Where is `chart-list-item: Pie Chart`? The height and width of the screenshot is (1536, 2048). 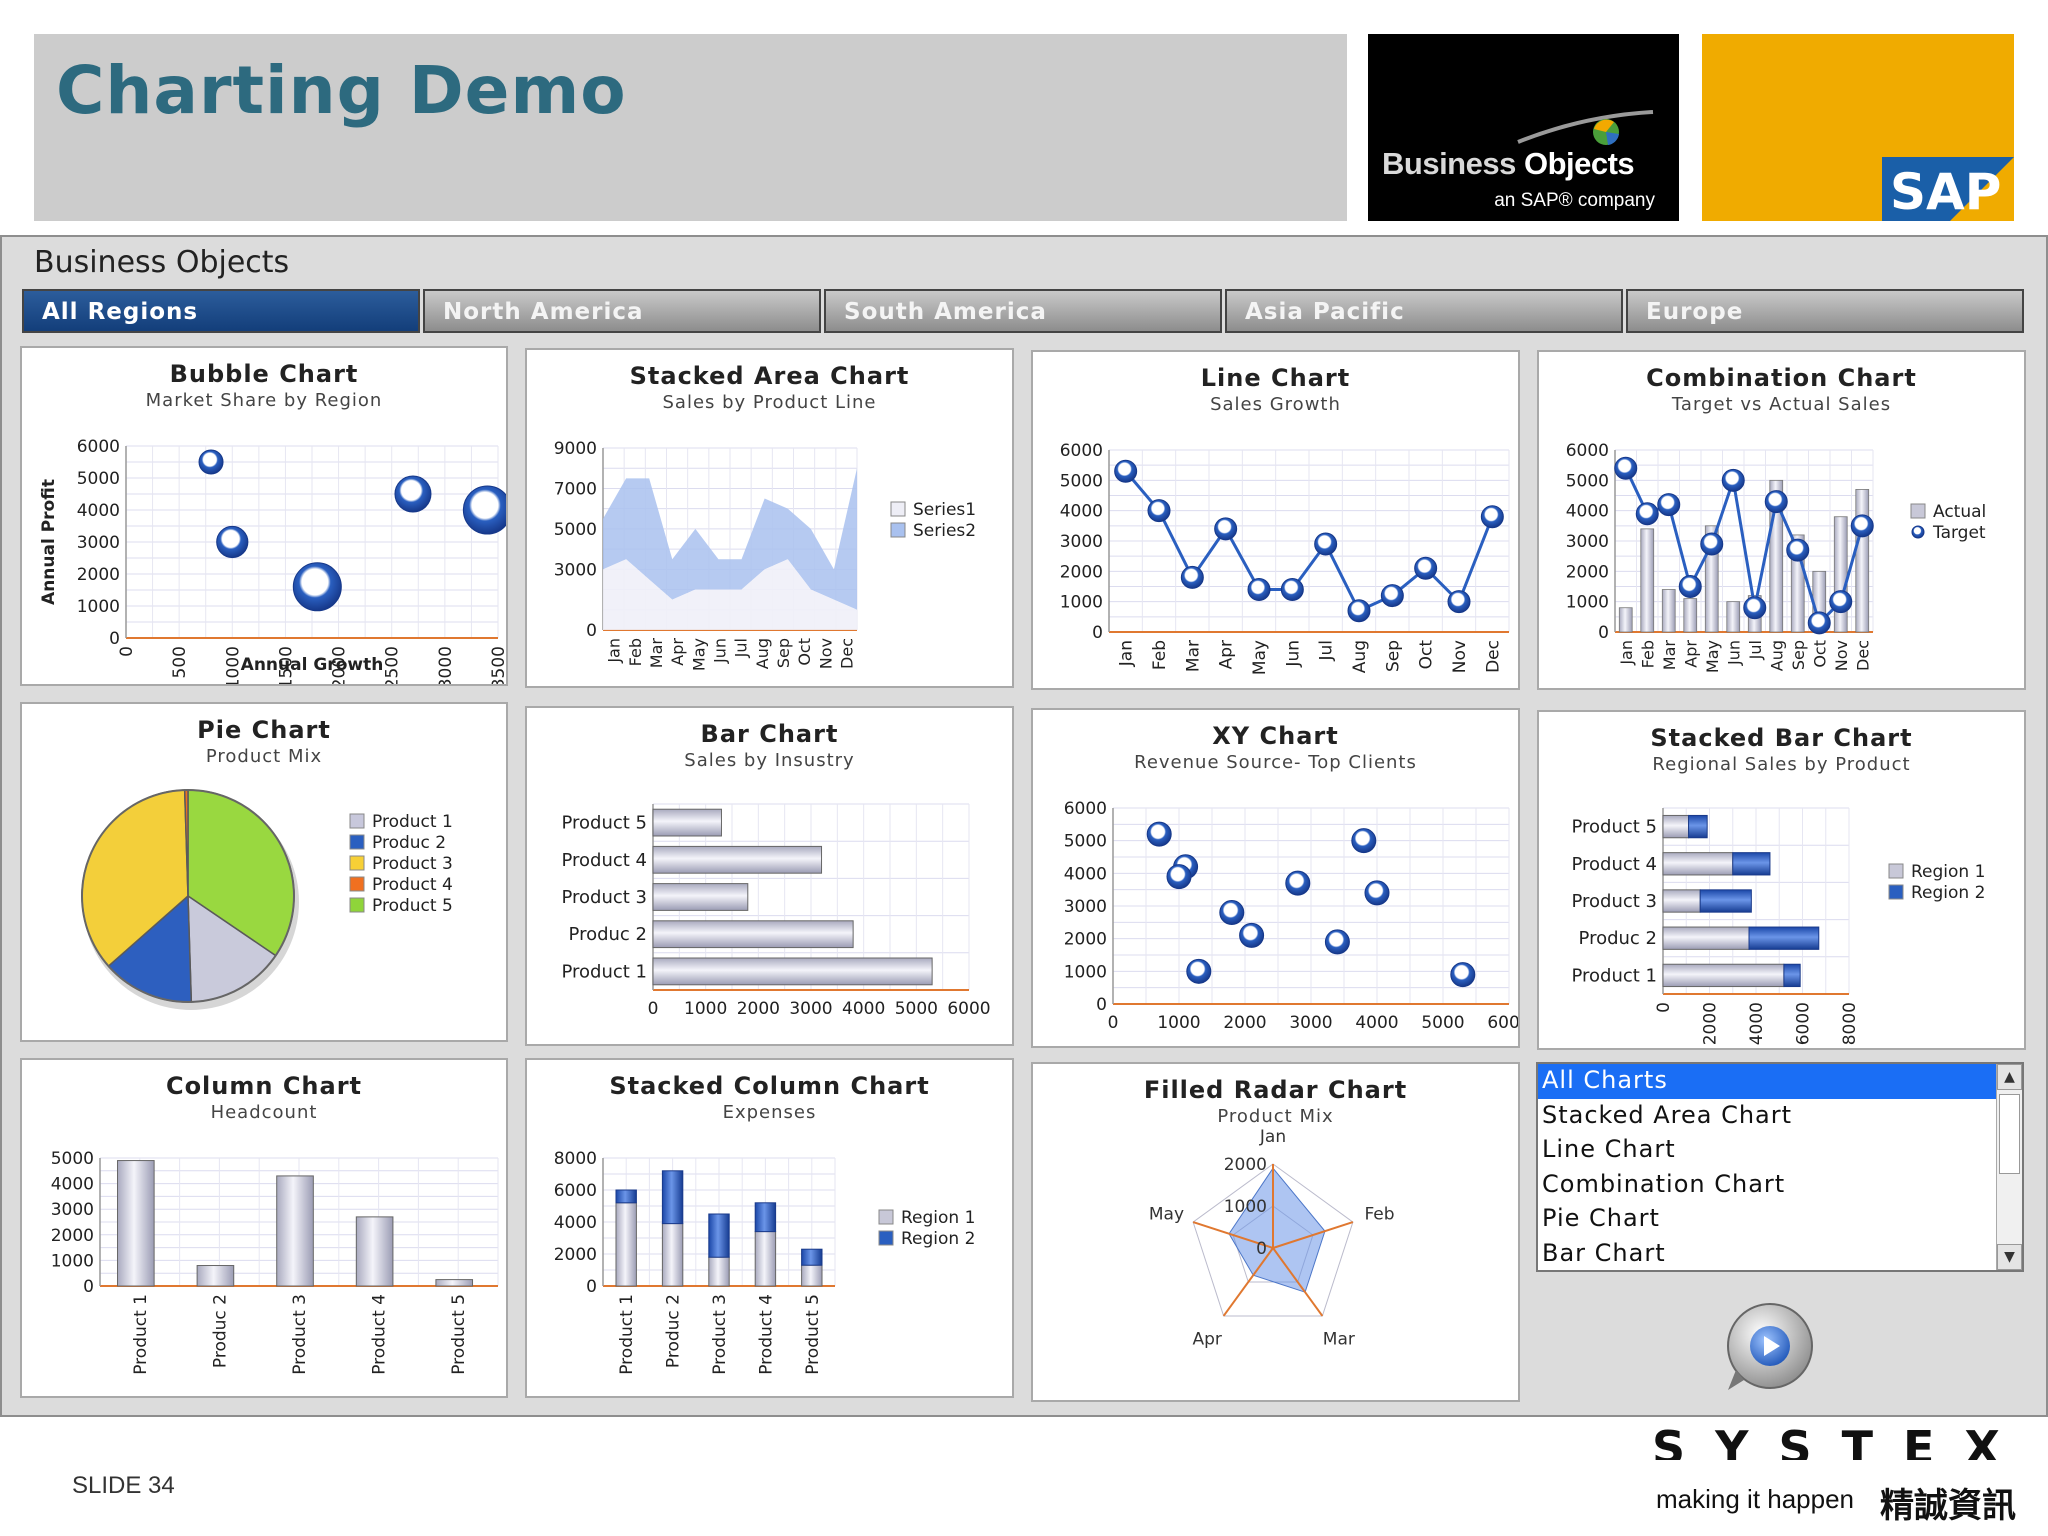
chart-list-item: Pie Chart is located at coordinates (1601, 1218).